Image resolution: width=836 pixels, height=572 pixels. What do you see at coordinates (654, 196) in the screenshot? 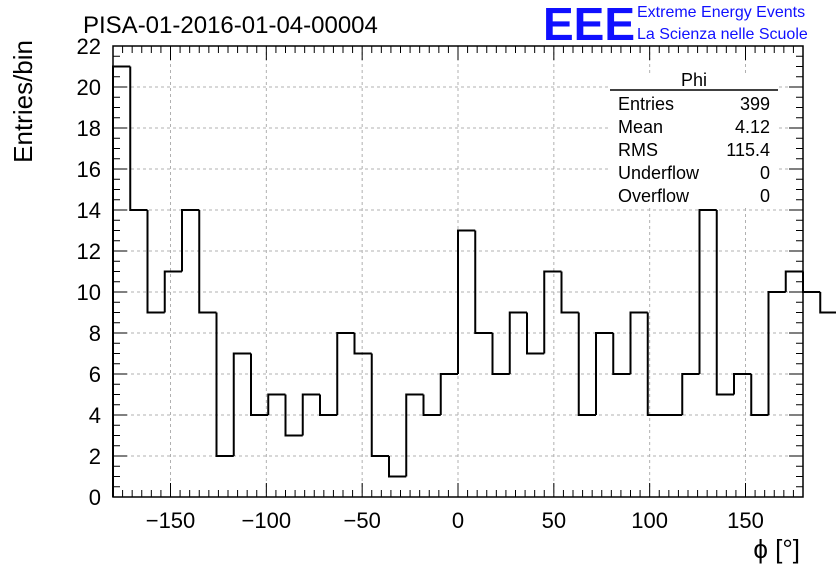
I see `stats-row-label: Overflow` at bounding box center [654, 196].